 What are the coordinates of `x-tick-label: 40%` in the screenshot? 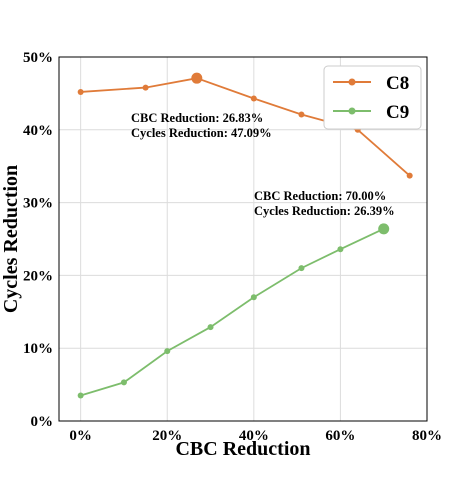 It's located at (254, 436).